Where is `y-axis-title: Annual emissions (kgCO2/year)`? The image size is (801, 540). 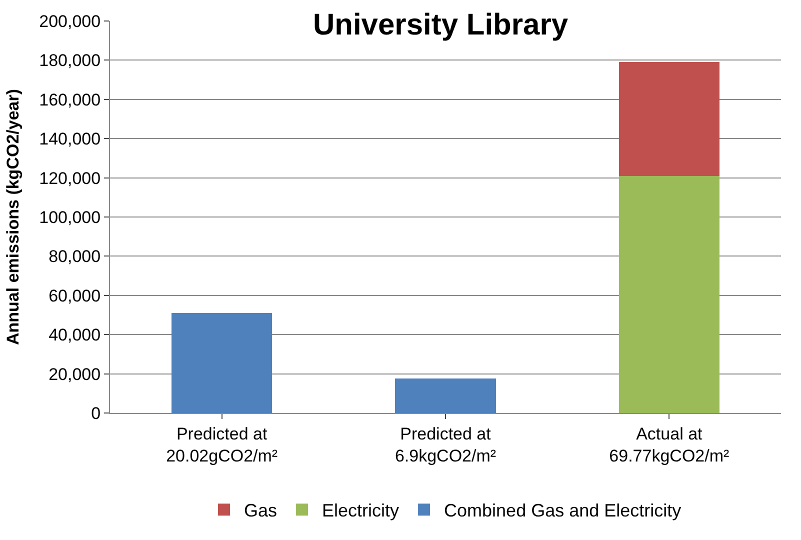
y-axis-title: Annual emissions (kgCO2/year) is located at coordinates (13, 217).